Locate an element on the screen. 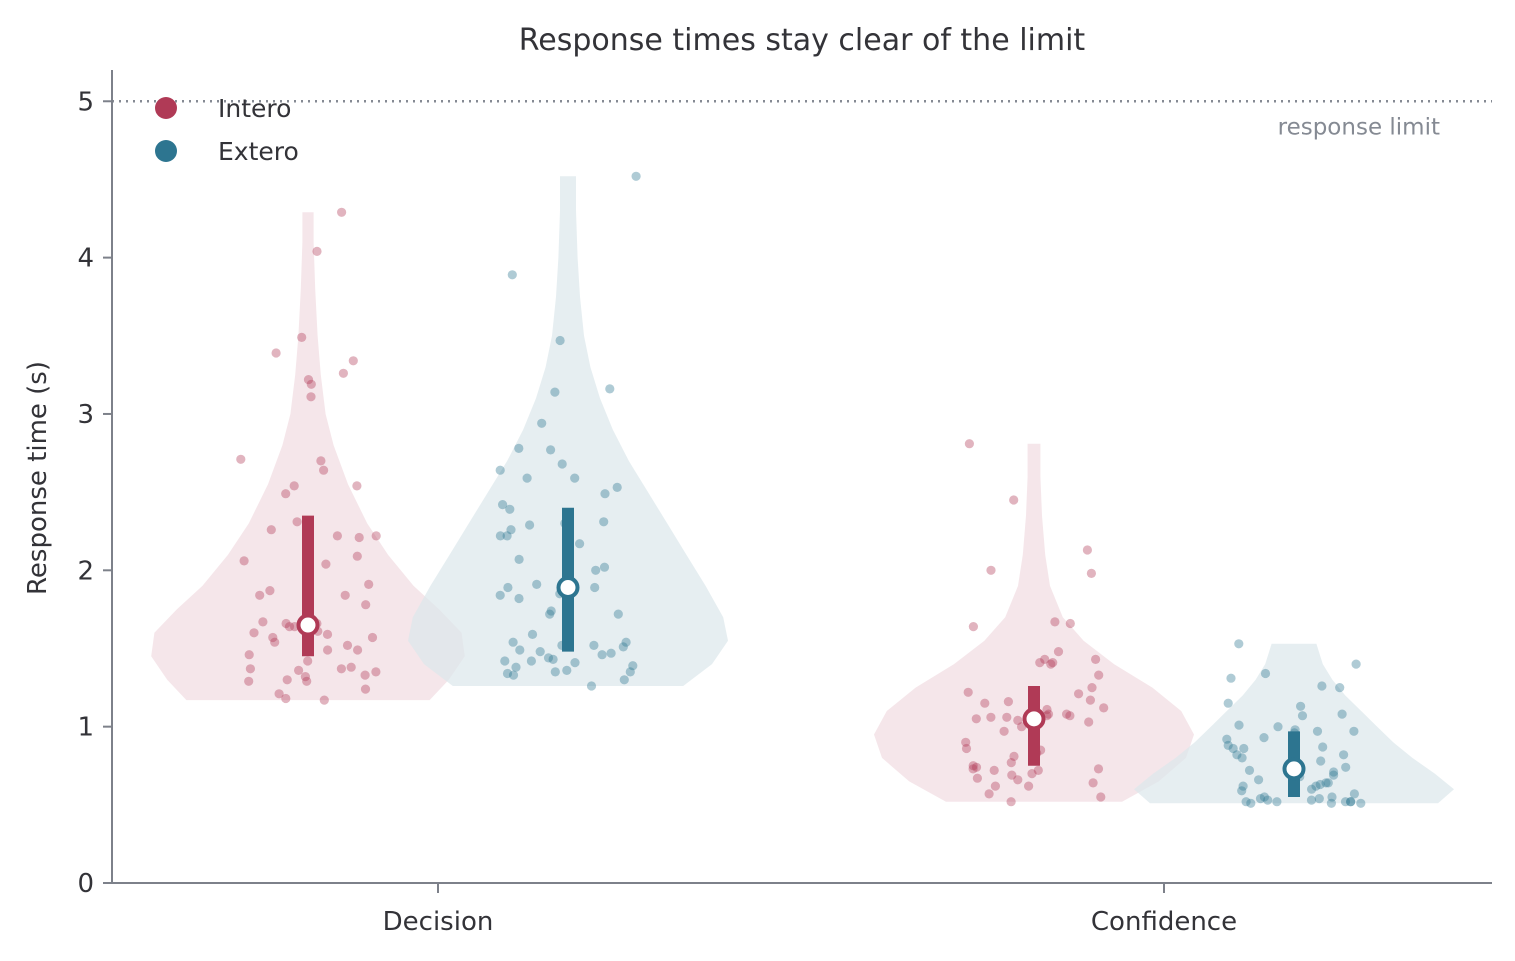 The width and height of the screenshot is (1515, 961). y-tick-label-2: 2 is located at coordinates (85, 571).